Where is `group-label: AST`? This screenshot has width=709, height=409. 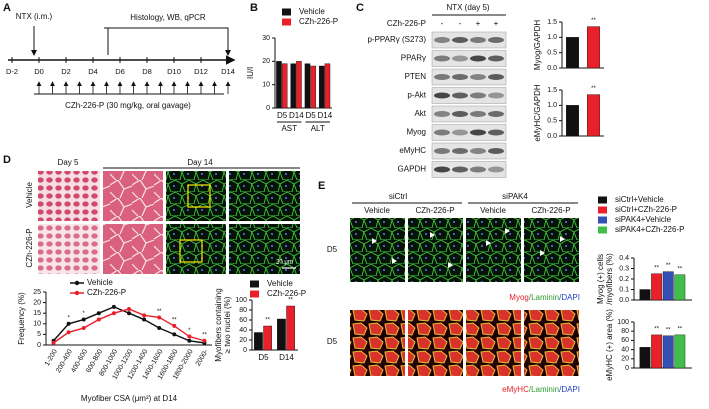 group-label: AST is located at coordinates (289, 128).